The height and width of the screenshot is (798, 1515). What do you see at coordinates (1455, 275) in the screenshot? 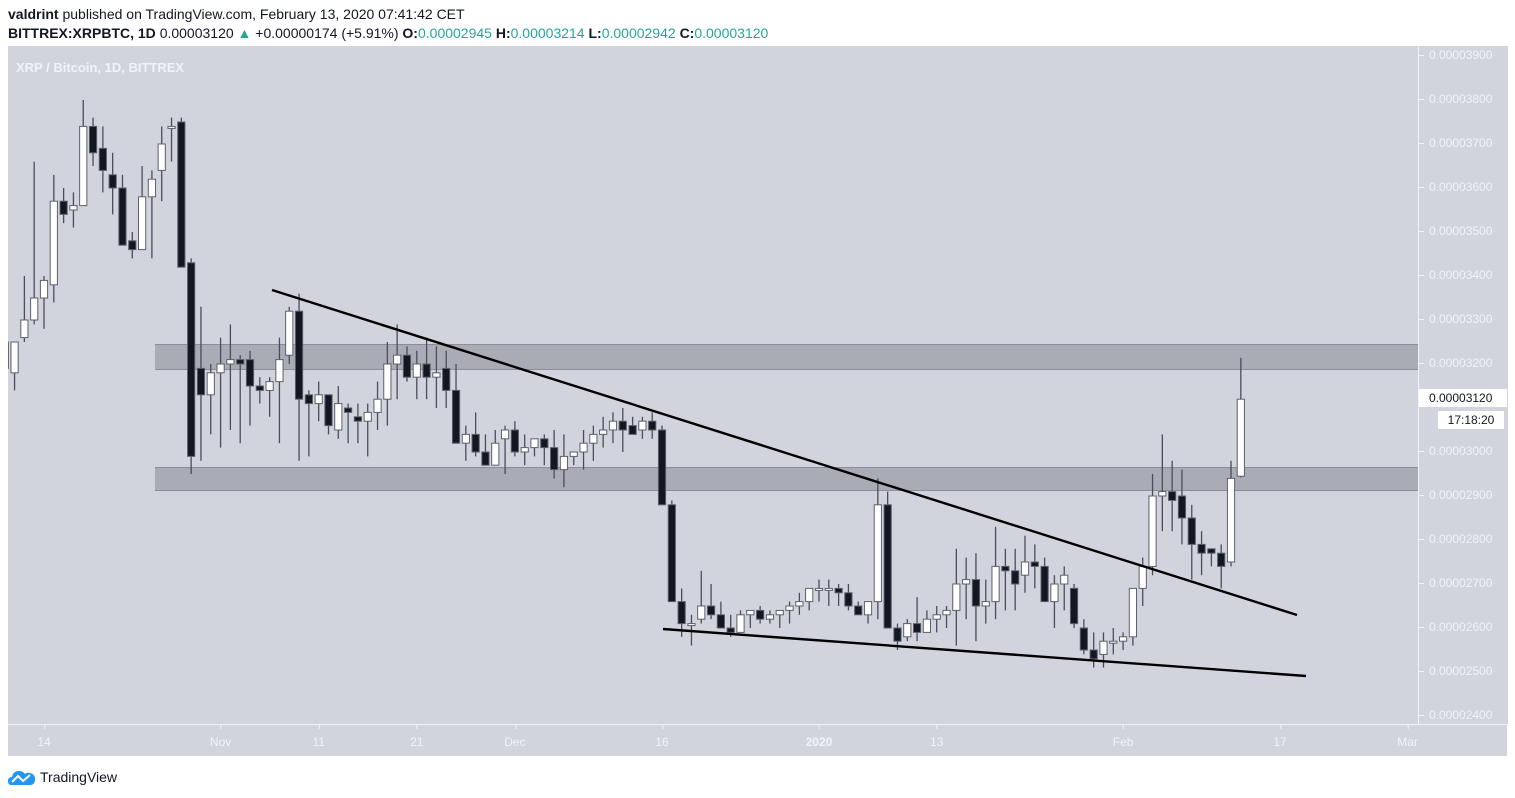
I see `price-tick-label: 0.00003400` at bounding box center [1455, 275].